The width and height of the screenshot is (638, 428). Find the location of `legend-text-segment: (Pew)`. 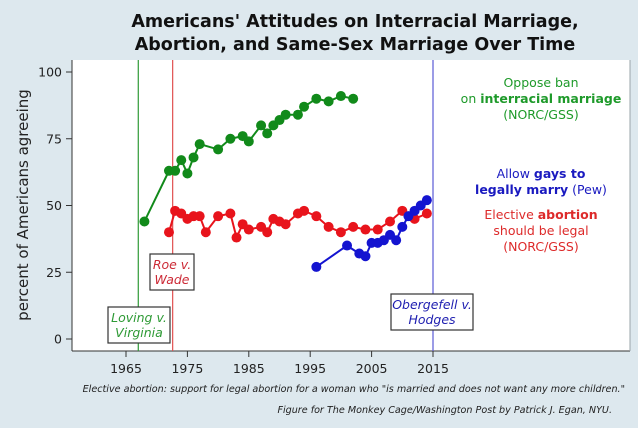

legend-text-segment: (Pew) is located at coordinates (587, 189).